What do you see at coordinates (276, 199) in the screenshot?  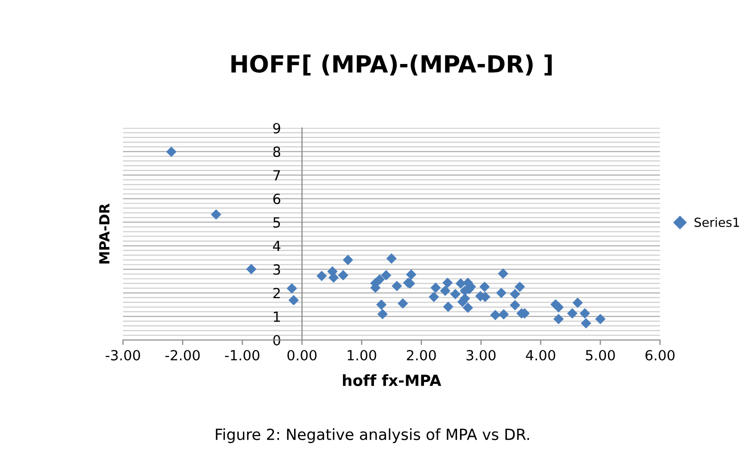 I see `y-tick-label: 6` at bounding box center [276, 199].